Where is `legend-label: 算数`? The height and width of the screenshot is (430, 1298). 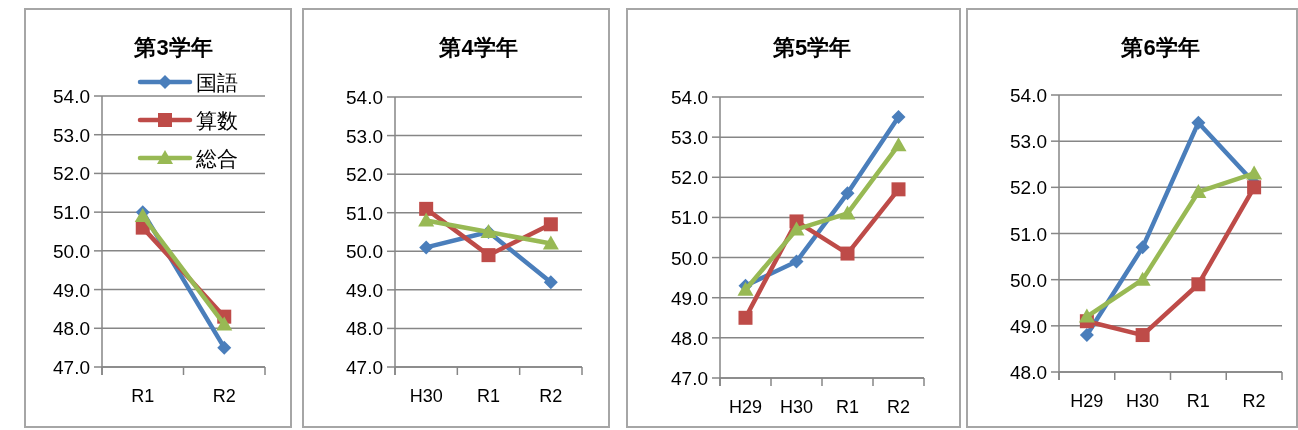
legend-label: 算数 is located at coordinates (217, 120).